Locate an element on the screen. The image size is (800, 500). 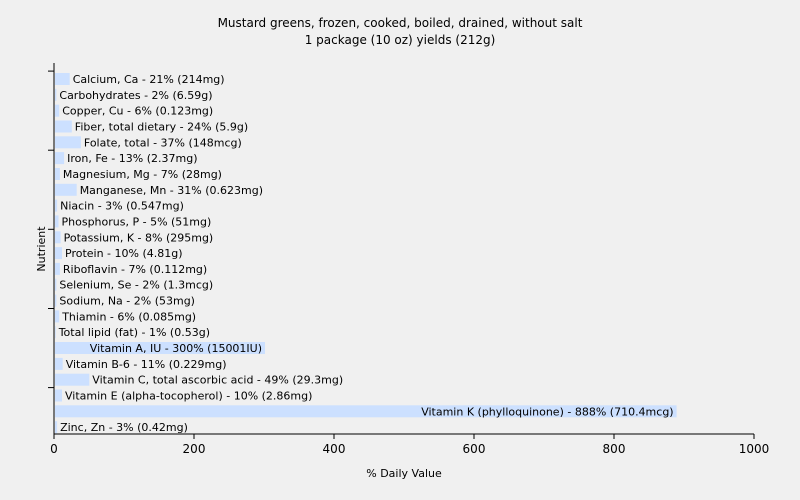
bar-value-label: Vitamin A, IU - 300% (15001IU) is located at coordinates (176, 348).